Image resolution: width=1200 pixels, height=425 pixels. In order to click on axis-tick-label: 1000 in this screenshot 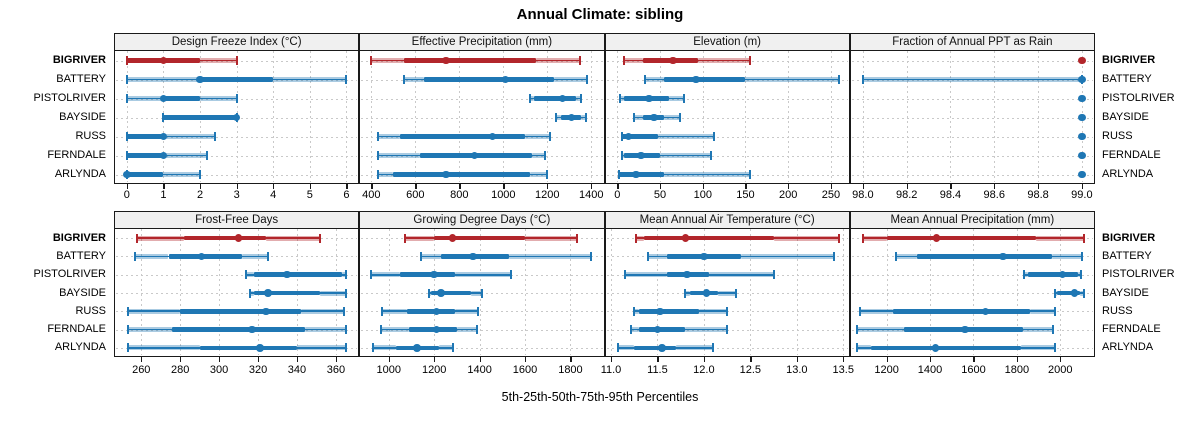, I will do `click(389, 370)`.